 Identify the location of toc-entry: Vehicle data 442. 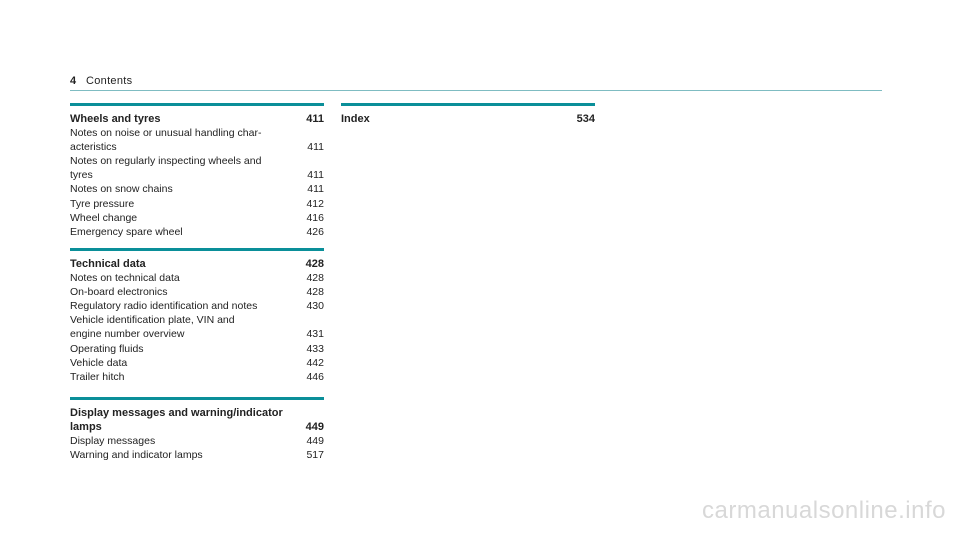
(197, 362).